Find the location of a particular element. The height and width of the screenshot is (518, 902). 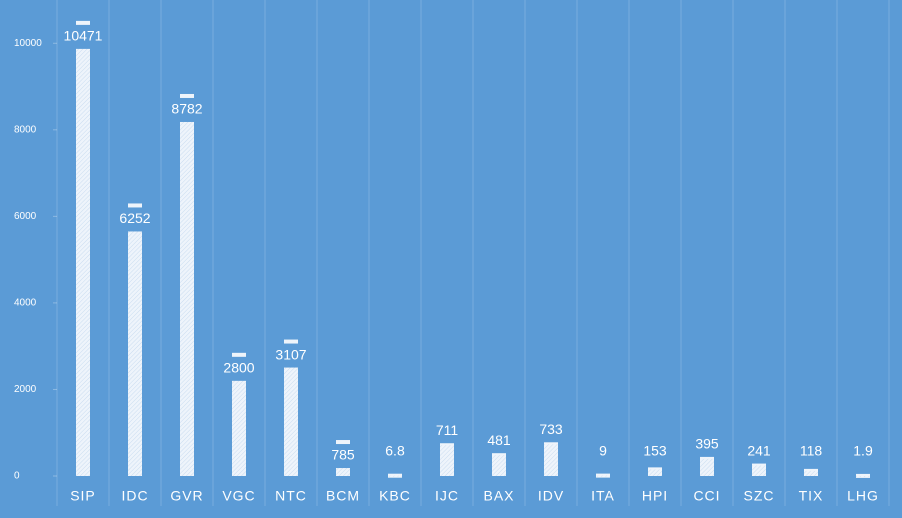

x-tick-label: IDC is located at coordinates (134, 496).